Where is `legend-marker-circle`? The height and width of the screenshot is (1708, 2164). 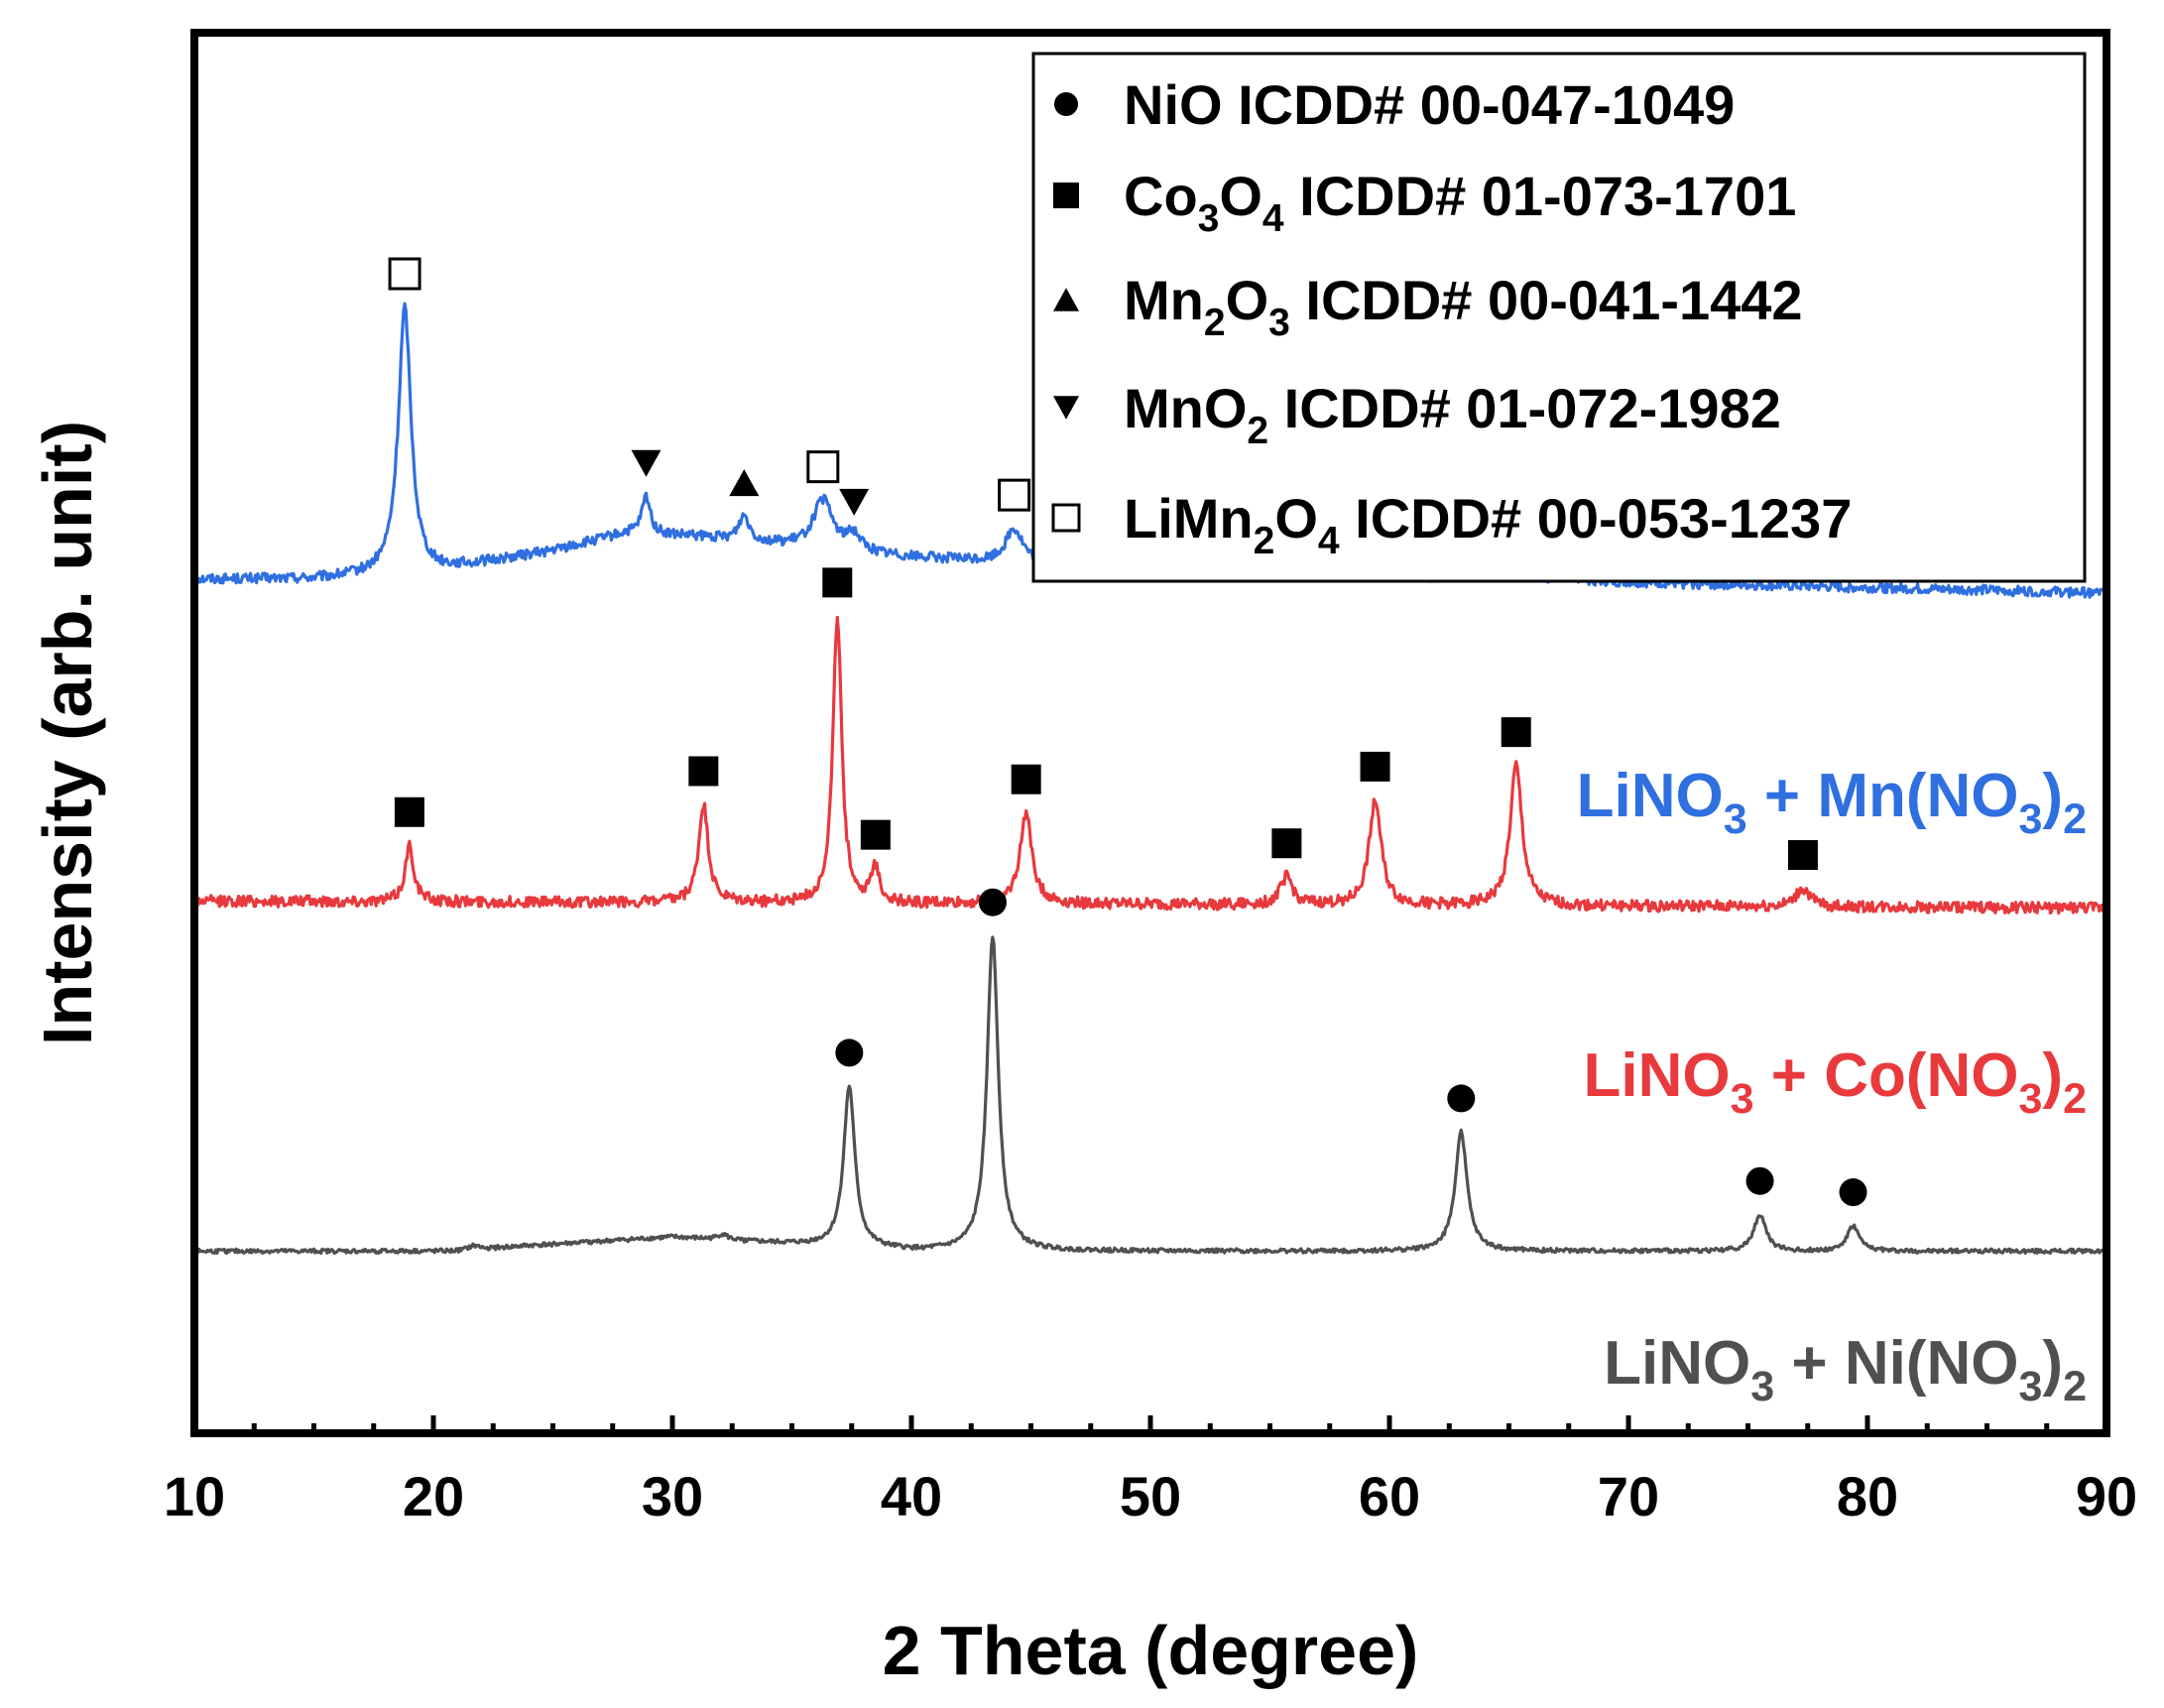
legend-marker-circle is located at coordinates (1066, 104).